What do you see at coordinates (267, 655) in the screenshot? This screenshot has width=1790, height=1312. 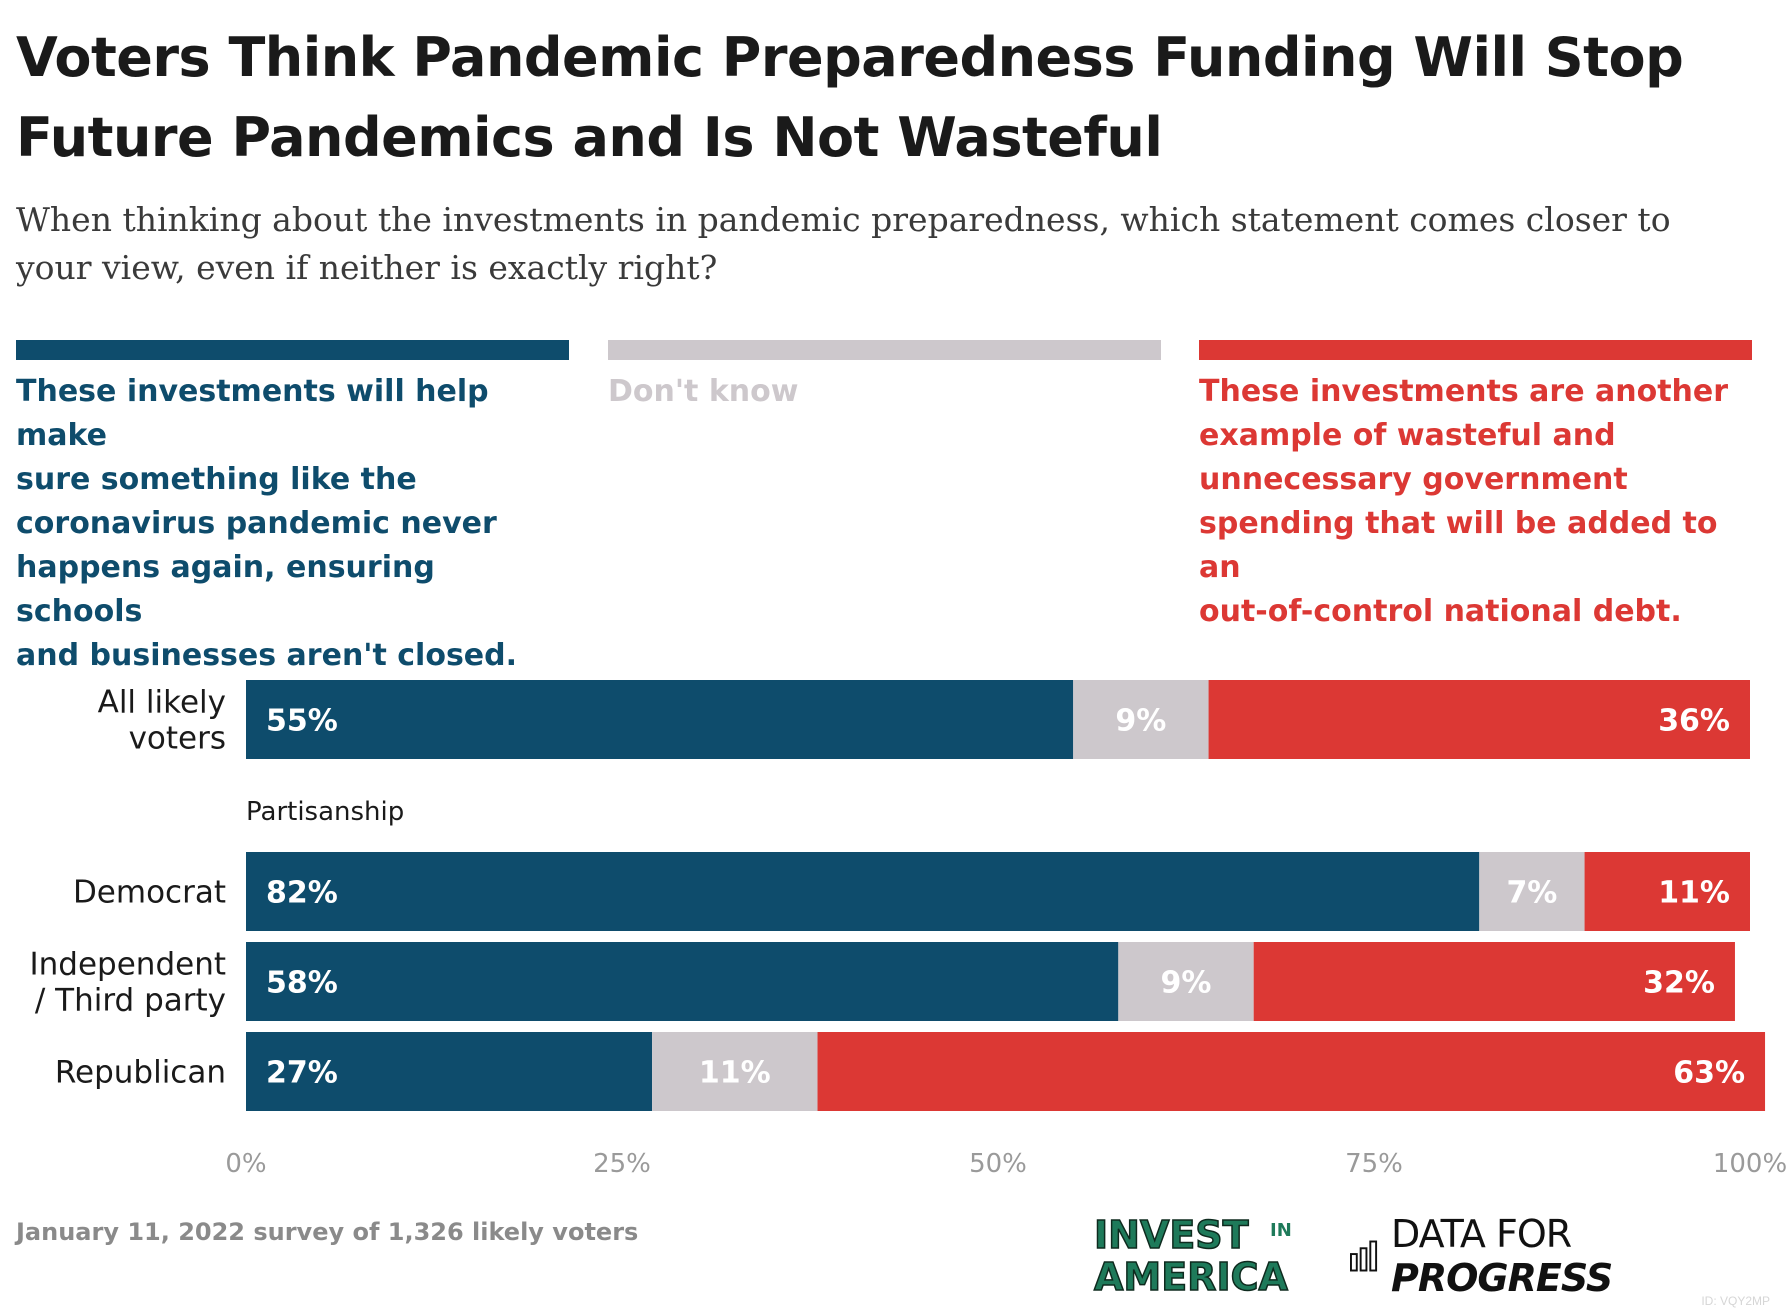 I see `legend-help-line: and businesses aren't closed.` at bounding box center [267, 655].